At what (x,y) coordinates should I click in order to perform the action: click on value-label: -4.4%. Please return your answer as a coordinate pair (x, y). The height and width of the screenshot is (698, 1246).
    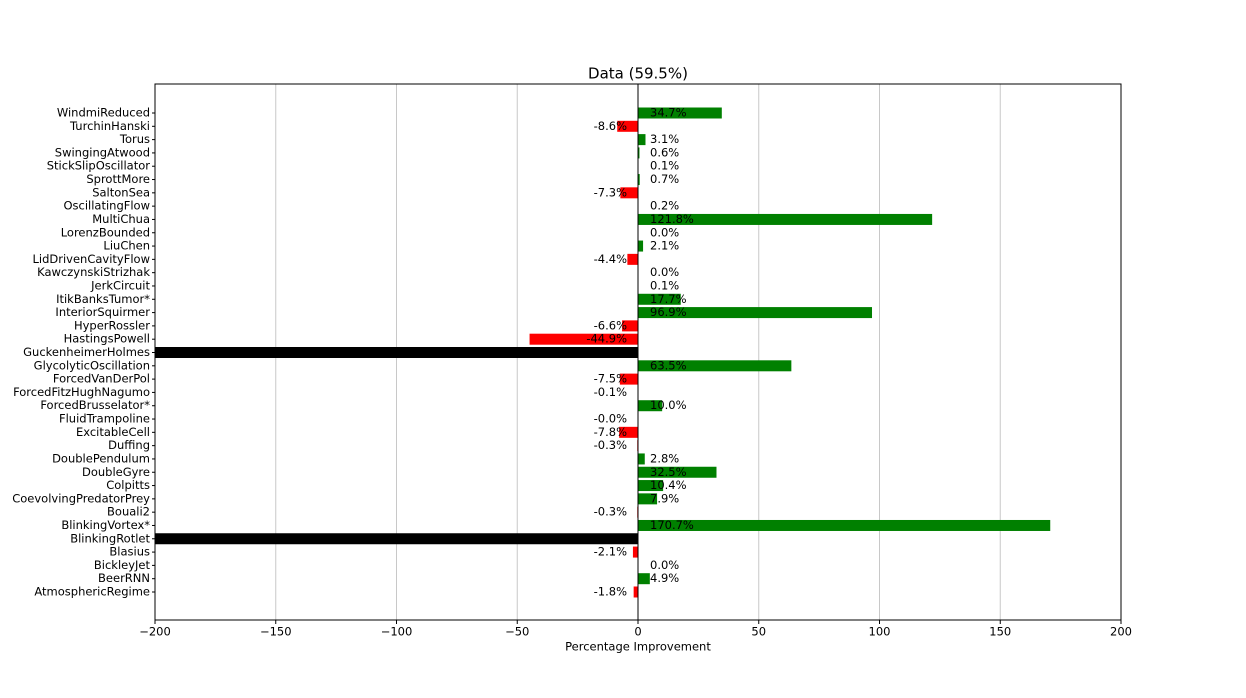
    Looking at the image, I should click on (610, 259).